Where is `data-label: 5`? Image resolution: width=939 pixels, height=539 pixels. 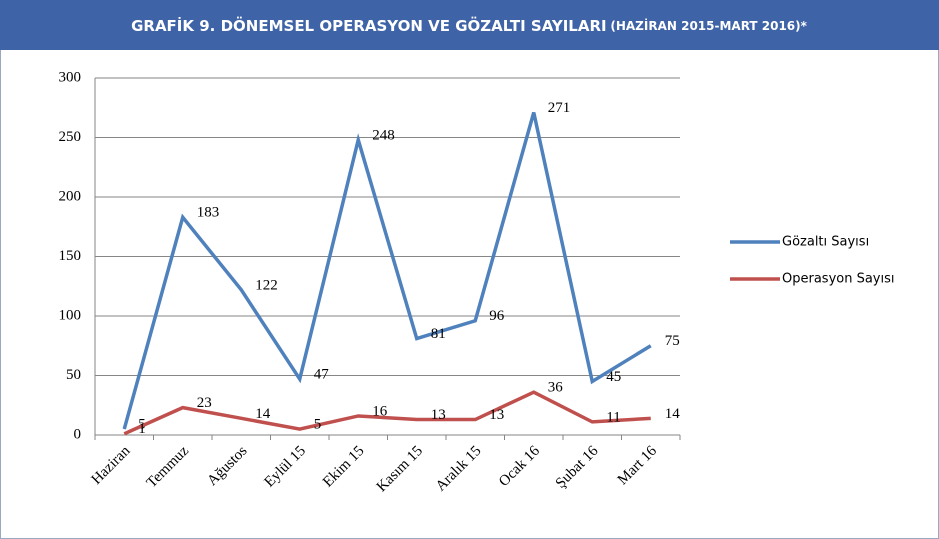
data-label: 5 is located at coordinates (318, 424).